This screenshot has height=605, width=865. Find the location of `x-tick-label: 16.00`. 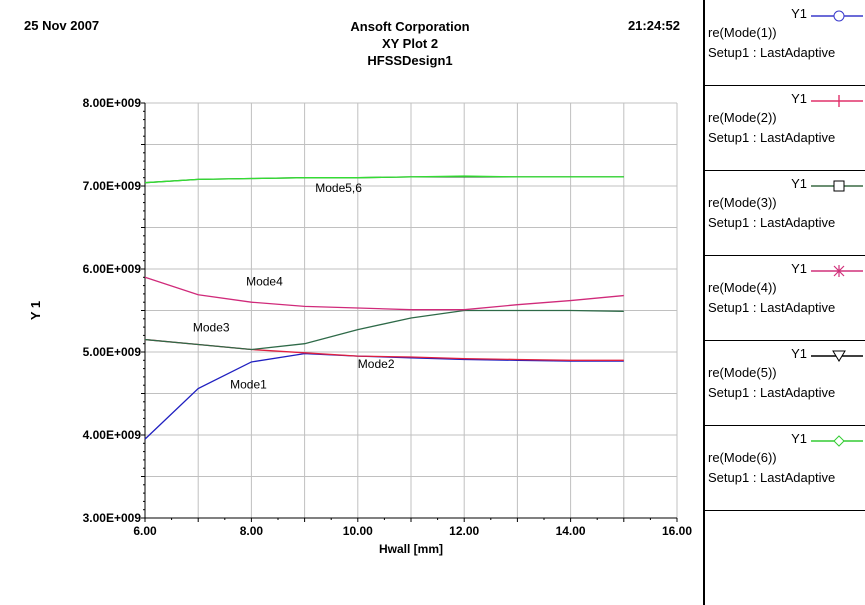

x-tick-label: 16.00 is located at coordinates (677, 531).